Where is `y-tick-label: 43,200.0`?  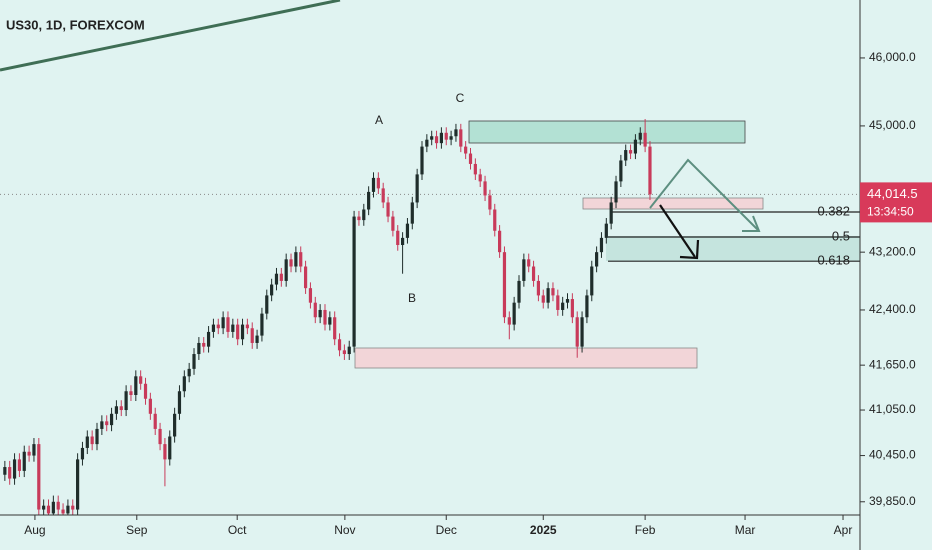 y-tick-label: 43,200.0 is located at coordinates (892, 251).